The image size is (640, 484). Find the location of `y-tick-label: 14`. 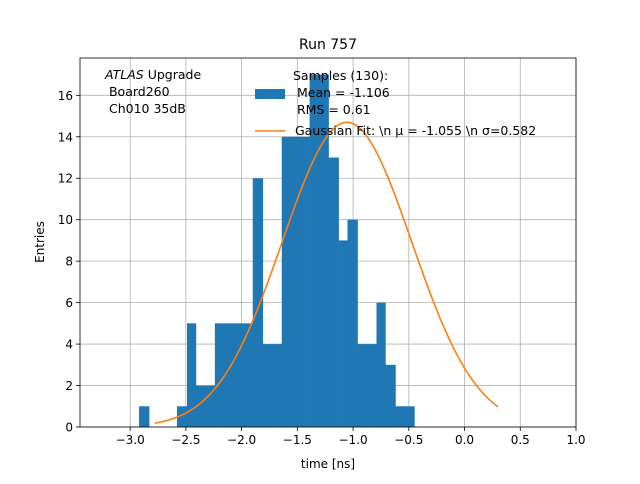

y-tick-label: 14 is located at coordinates (65, 137).